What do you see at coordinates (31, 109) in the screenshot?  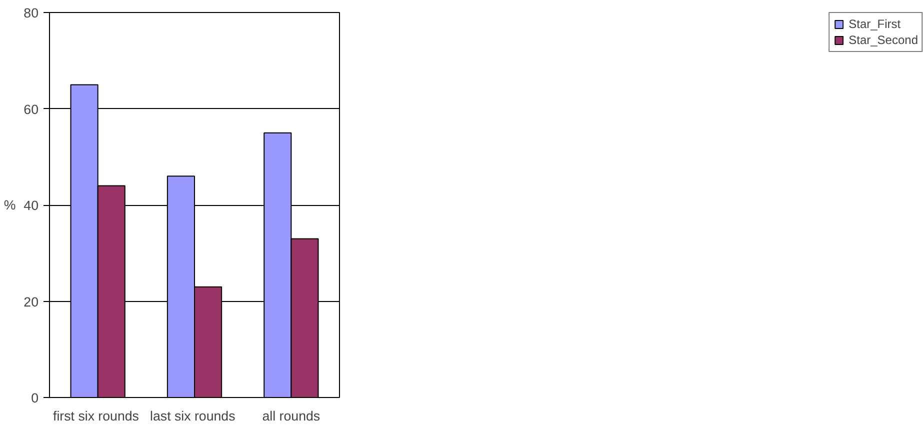 I see `y-tick-label: 60` at bounding box center [31, 109].